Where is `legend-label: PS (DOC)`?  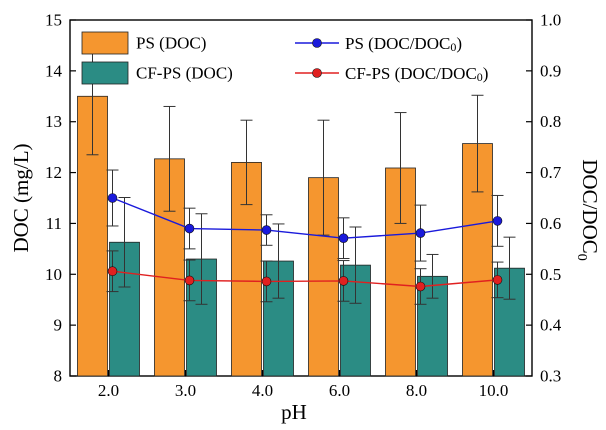 legend-label: PS (DOC) is located at coordinates (171, 43).